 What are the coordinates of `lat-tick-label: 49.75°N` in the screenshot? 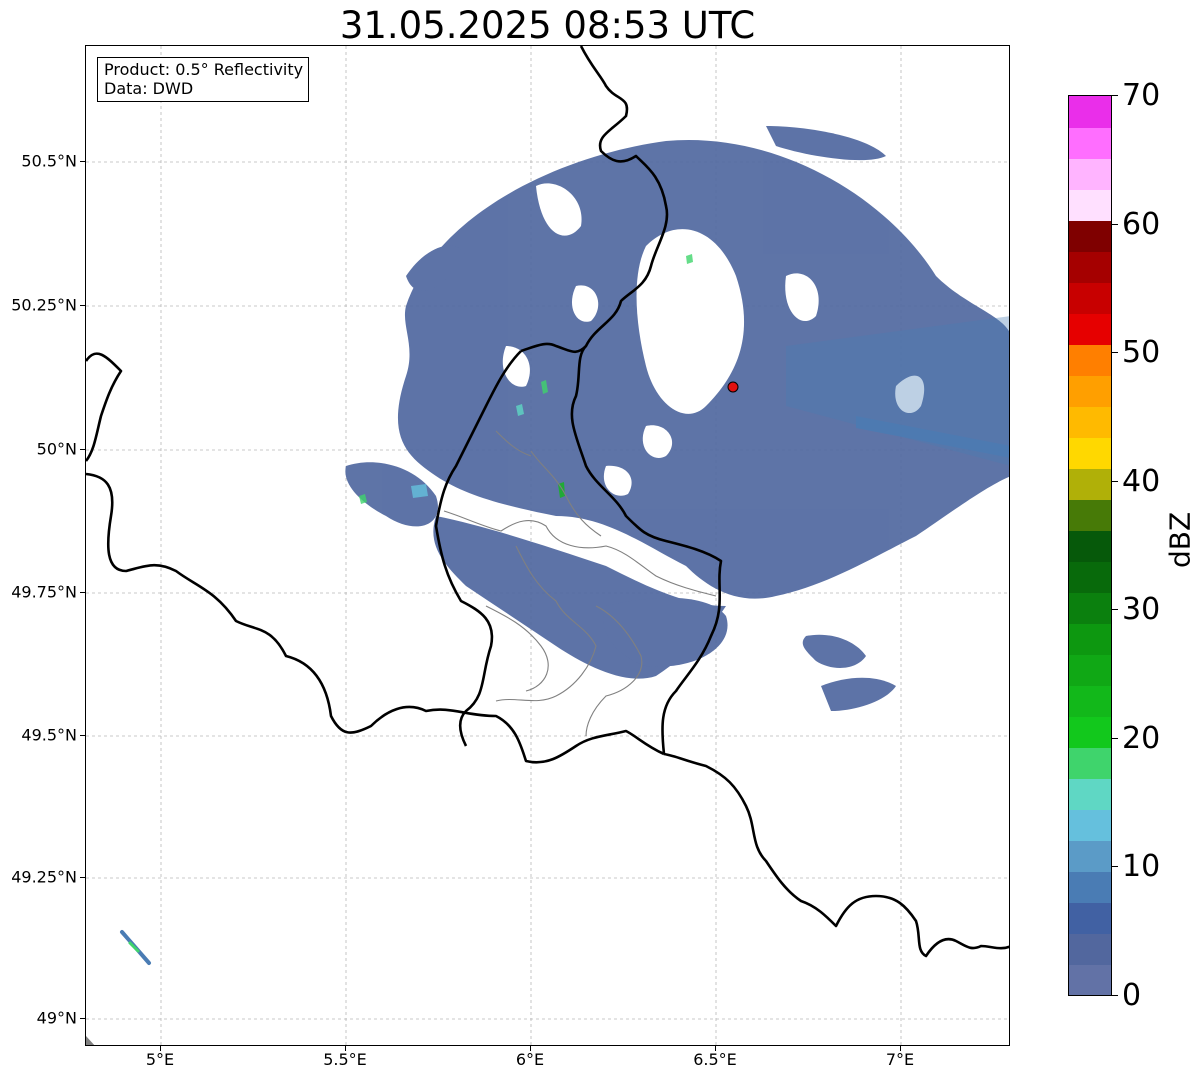 It's located at (44, 592).